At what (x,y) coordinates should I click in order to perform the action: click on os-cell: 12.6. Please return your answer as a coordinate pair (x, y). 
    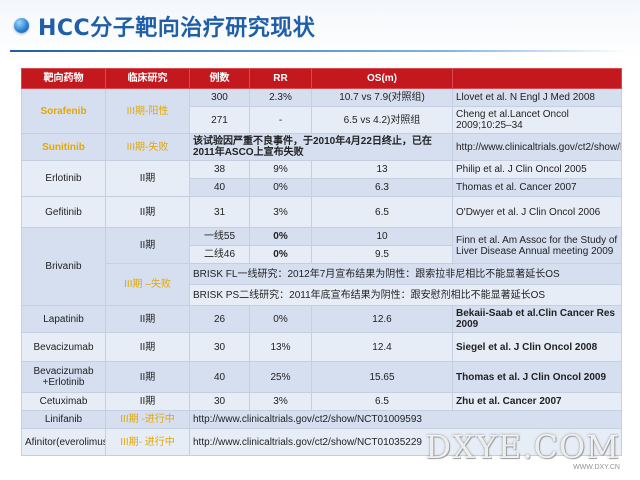
    Looking at the image, I should click on (382, 319).